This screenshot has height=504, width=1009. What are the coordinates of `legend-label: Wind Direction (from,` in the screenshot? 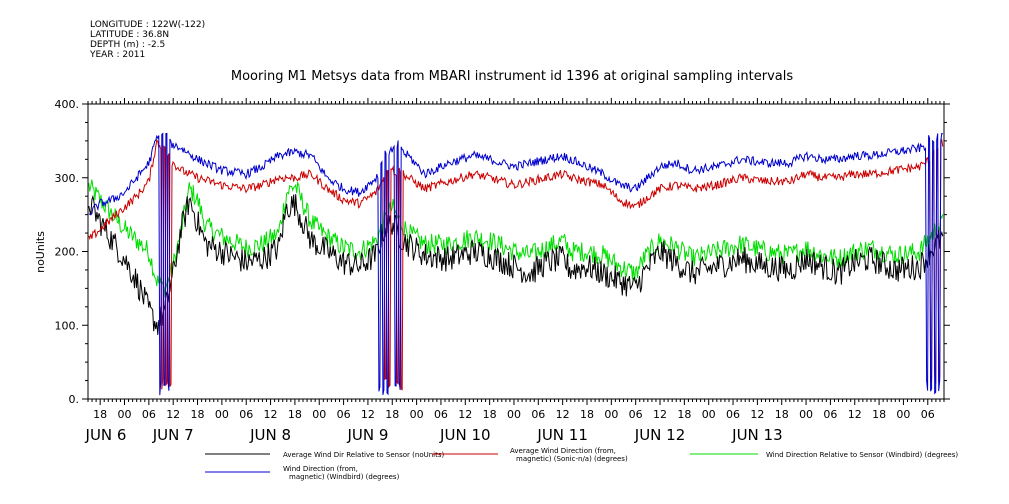 It's located at (320, 469).